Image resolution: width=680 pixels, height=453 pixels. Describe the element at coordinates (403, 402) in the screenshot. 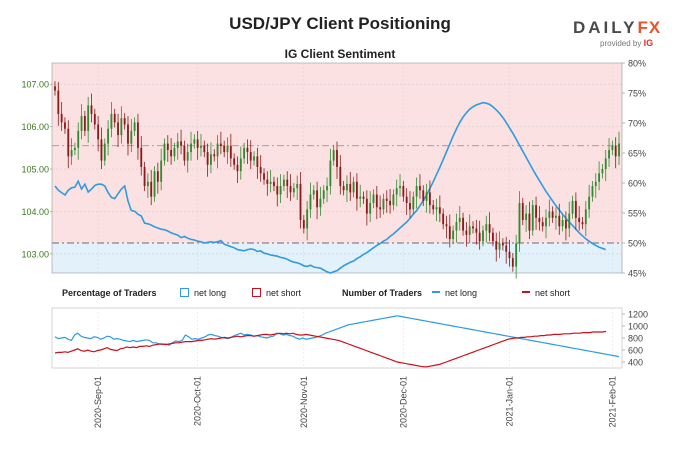

I see `date-tick-label: 2020-Dec-01` at that location.